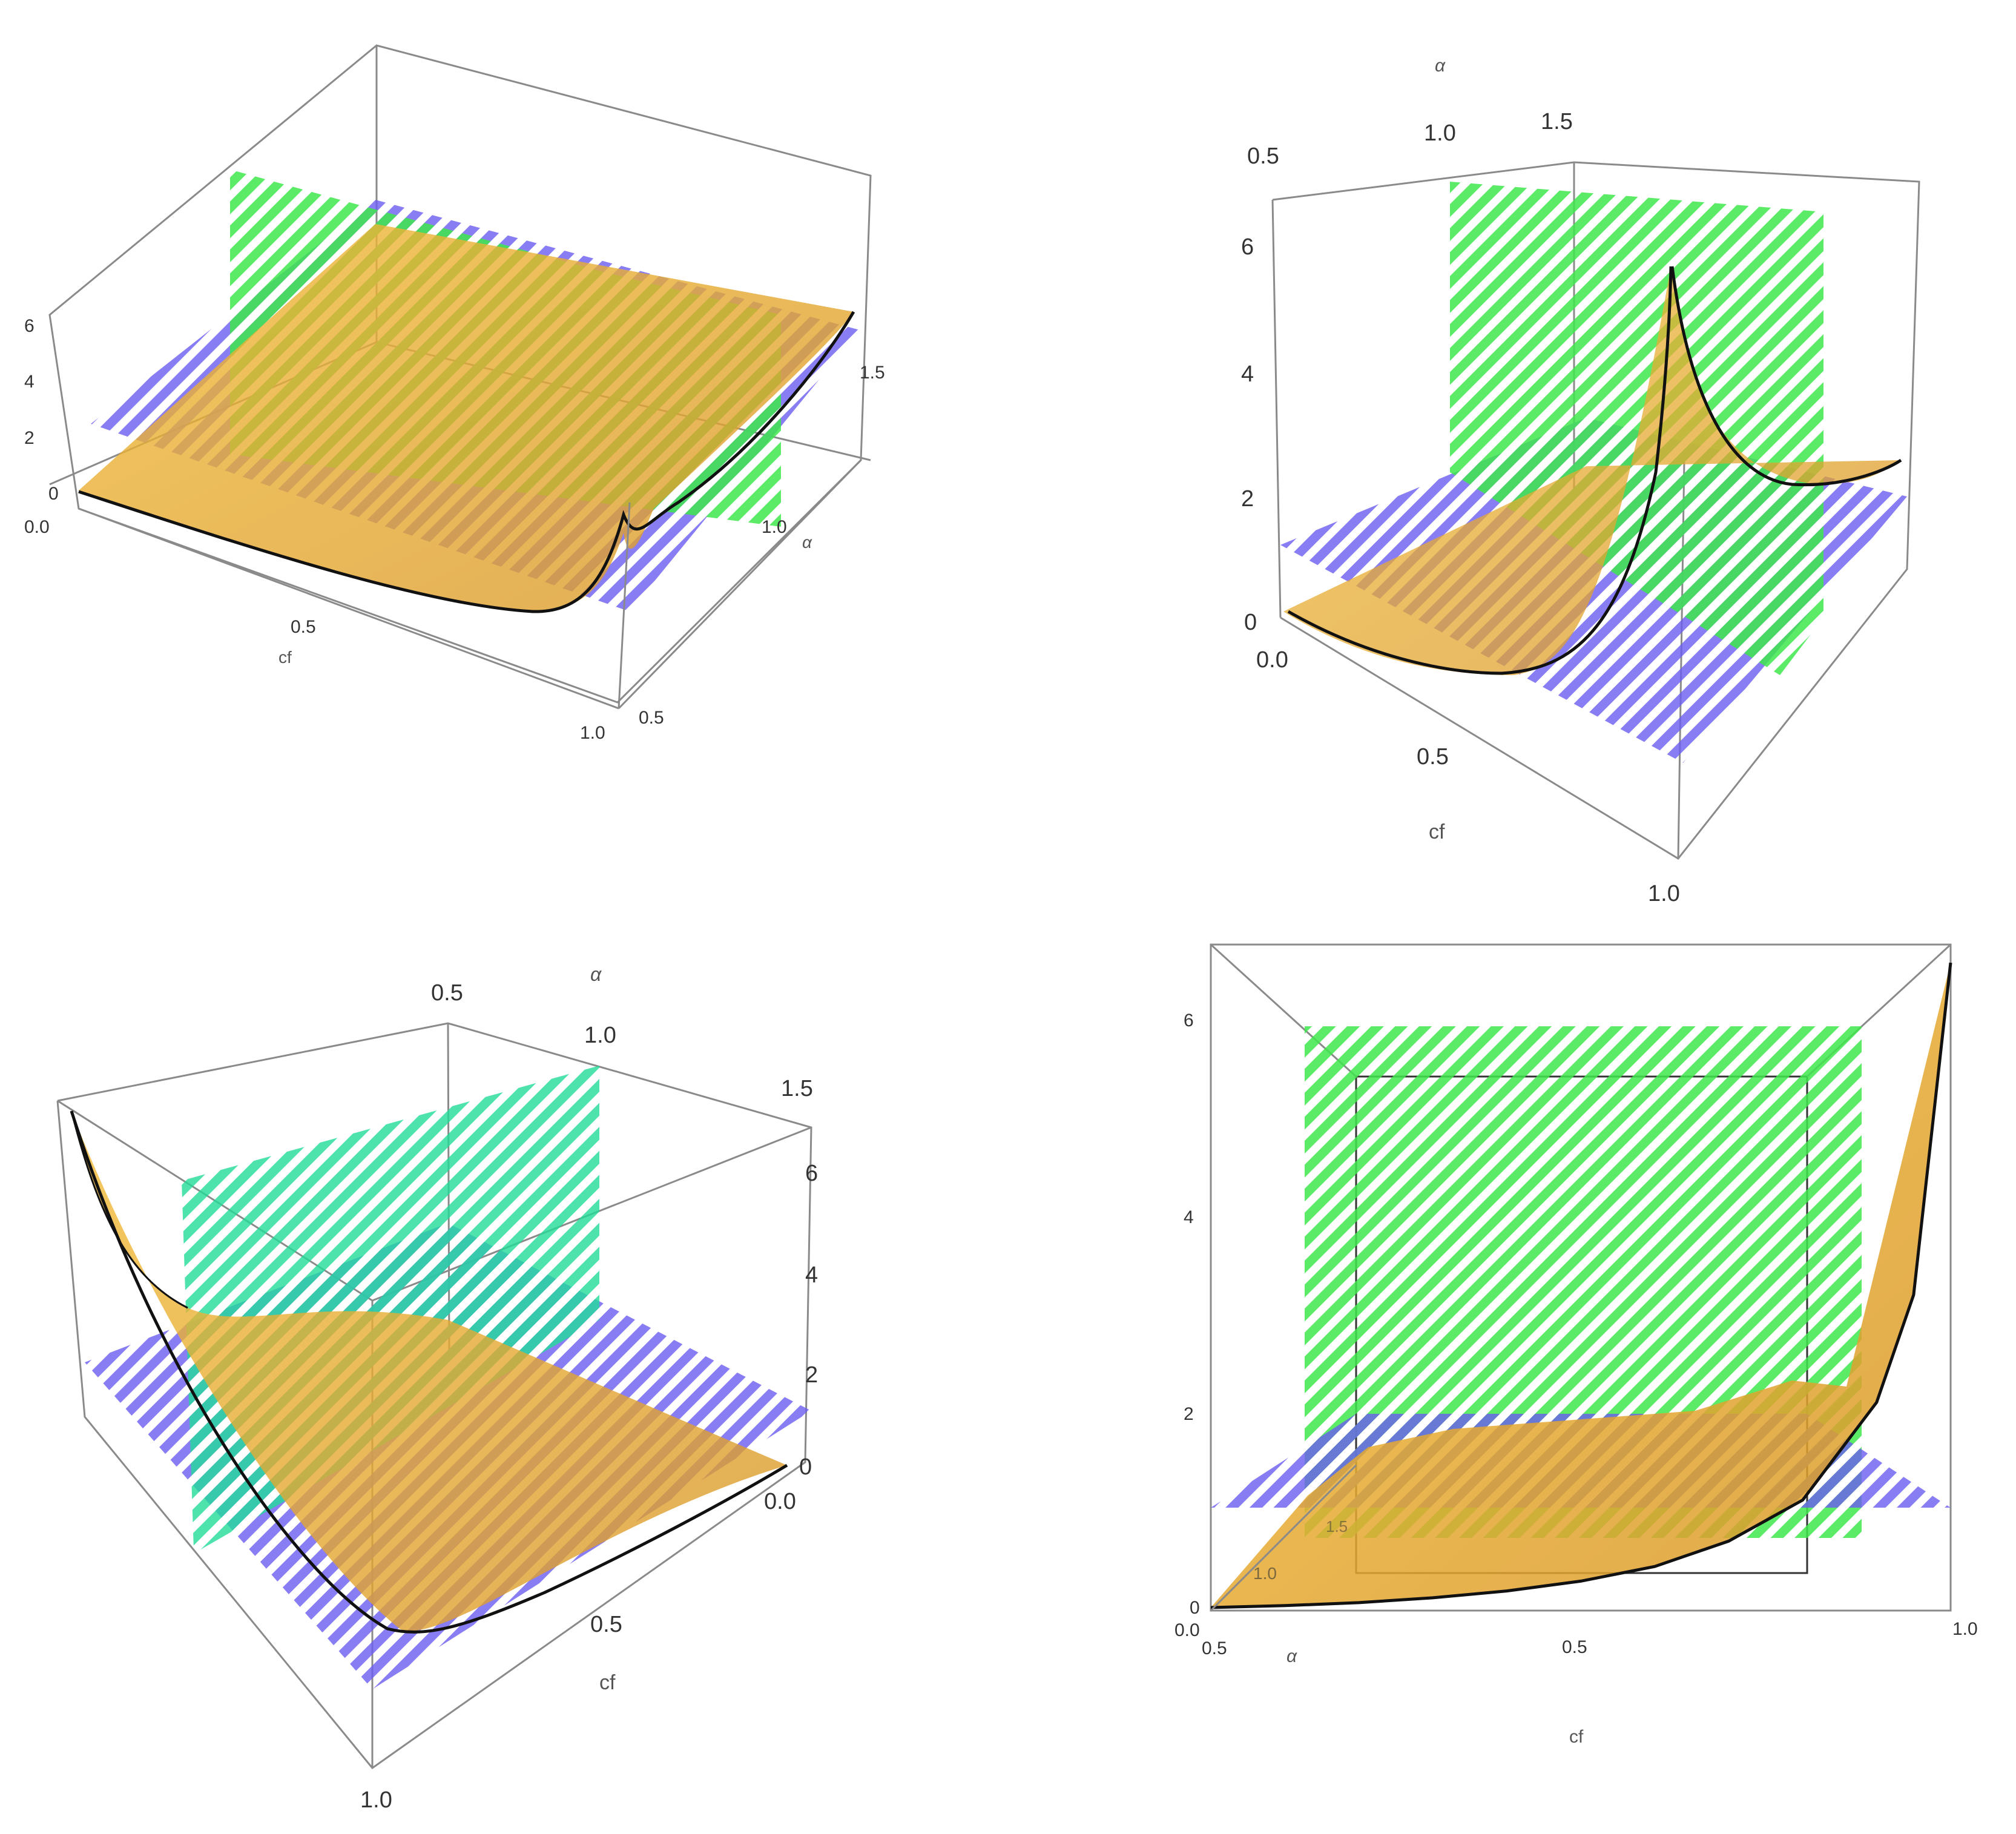 This screenshot has width=2016, height=1834. Describe the element at coordinates (1283, 1538) in the screenshot. I see `axis-alpha-edge` at that location.